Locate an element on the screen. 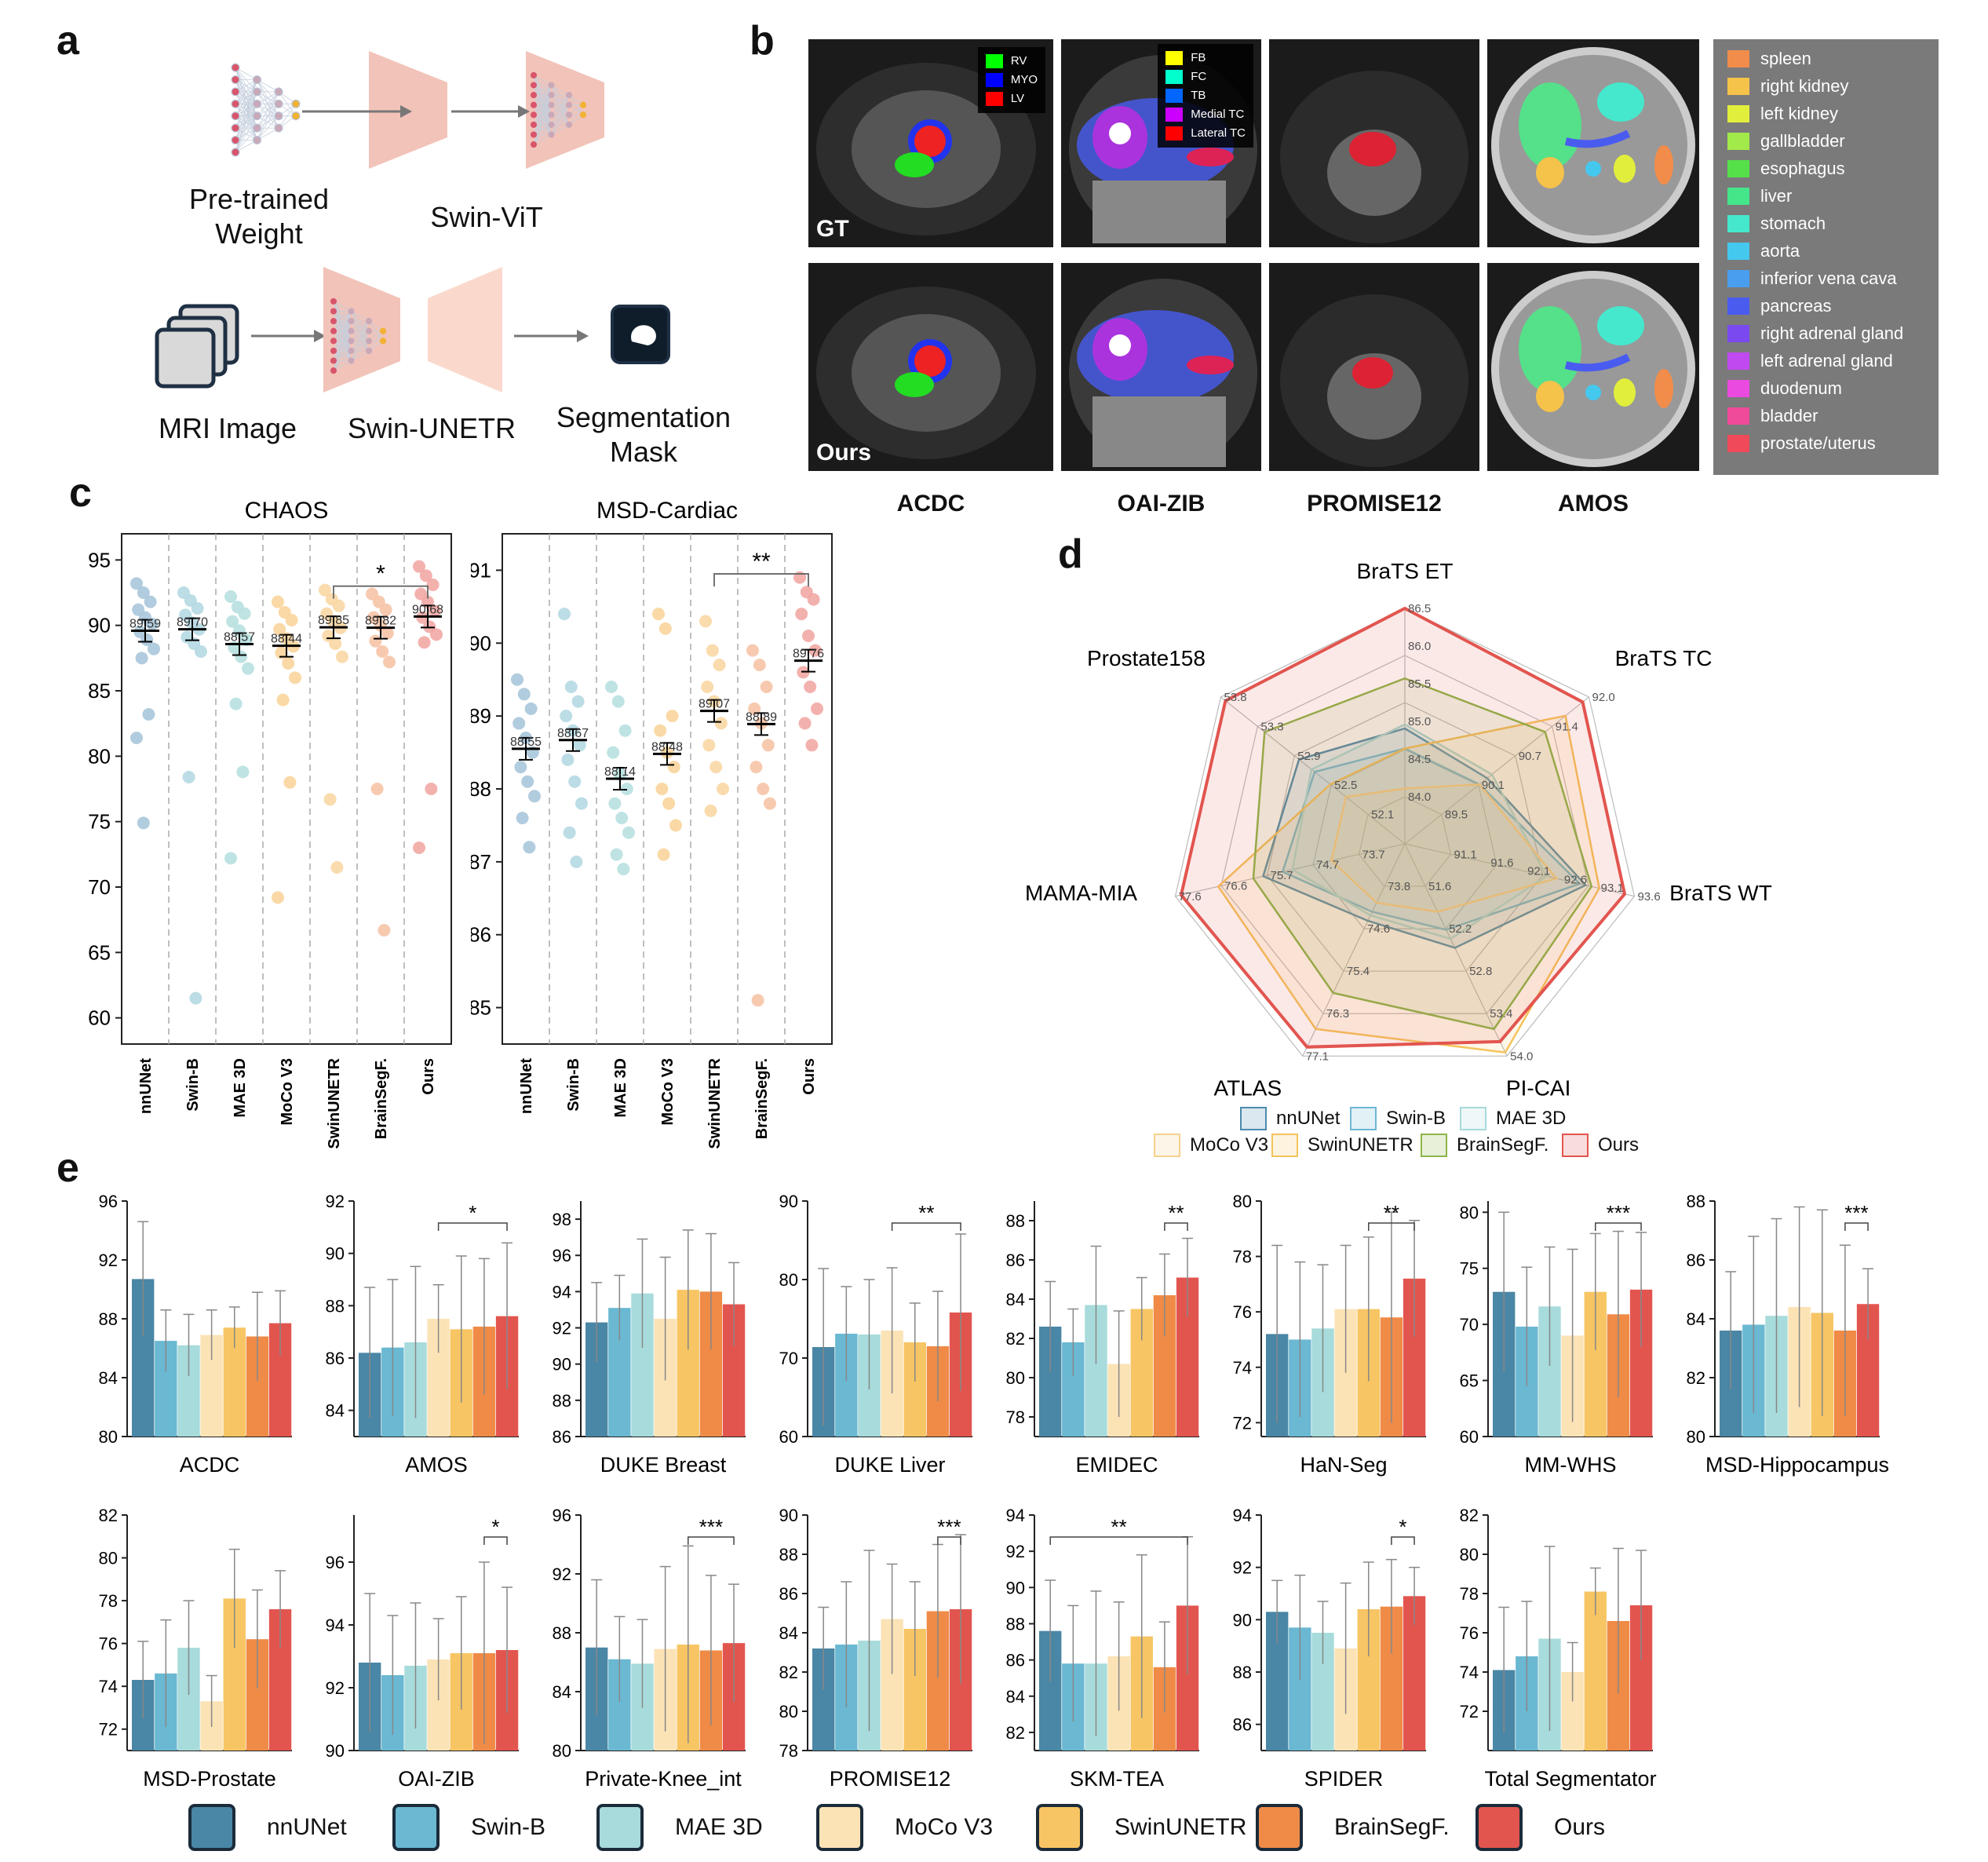  y-tick-label: 84 is located at coordinates (108, 1378).